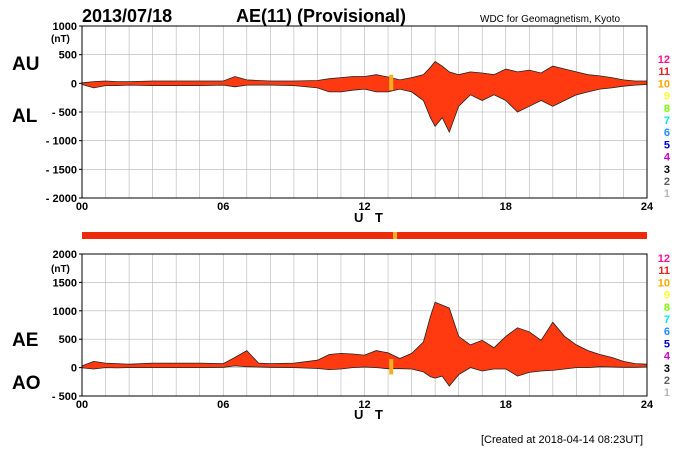 The height and width of the screenshot is (450, 700). Describe the element at coordinates (25, 116) in the screenshot. I see `al-label: AL` at that location.